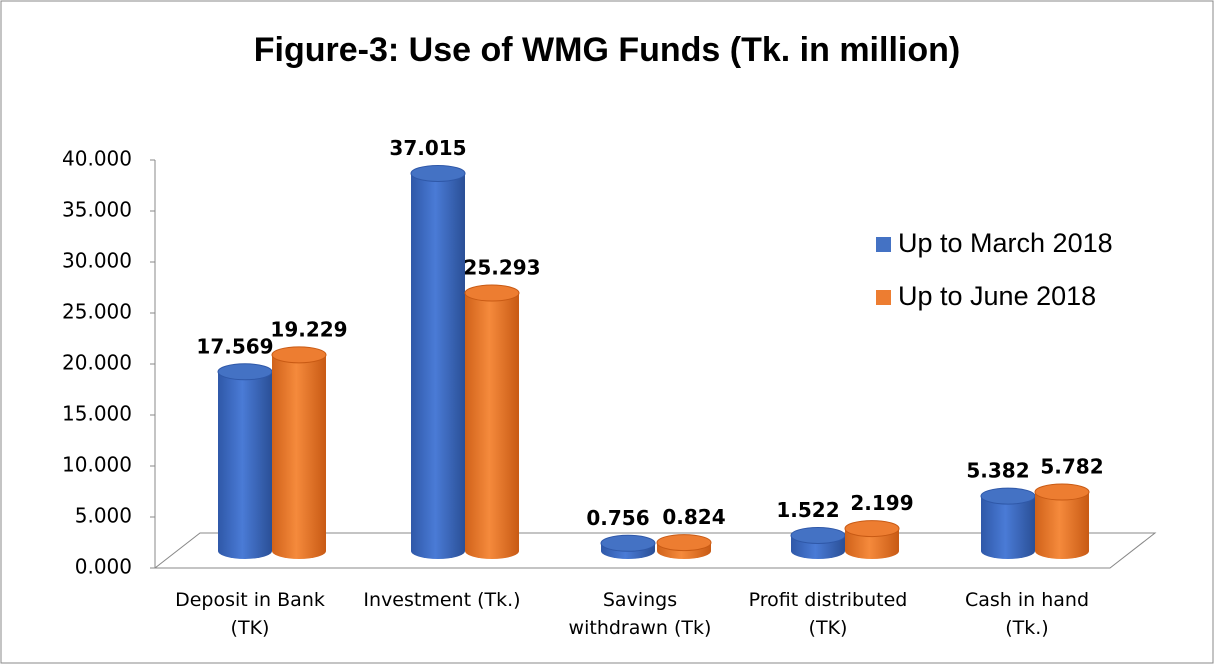  I want to click on x-tick-label: Savings withdrawn (Tk), so click(640, 614).